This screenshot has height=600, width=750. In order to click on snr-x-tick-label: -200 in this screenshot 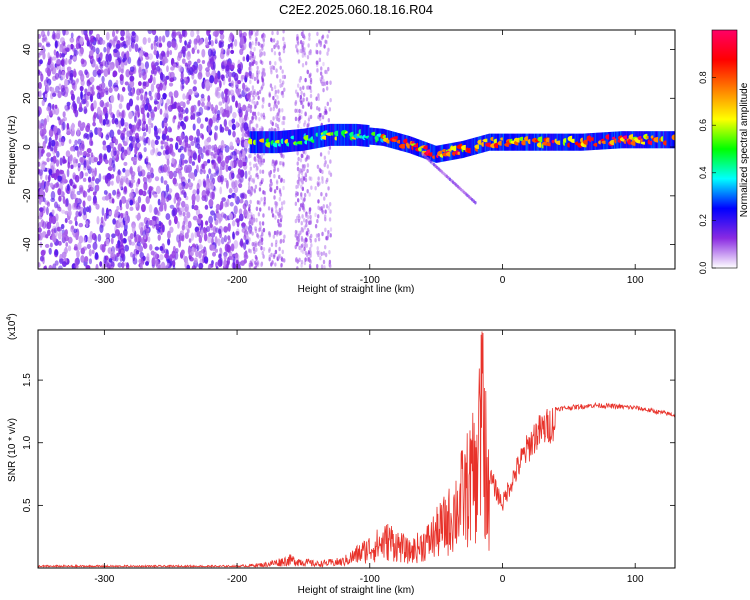, I will do `click(237, 579)`.